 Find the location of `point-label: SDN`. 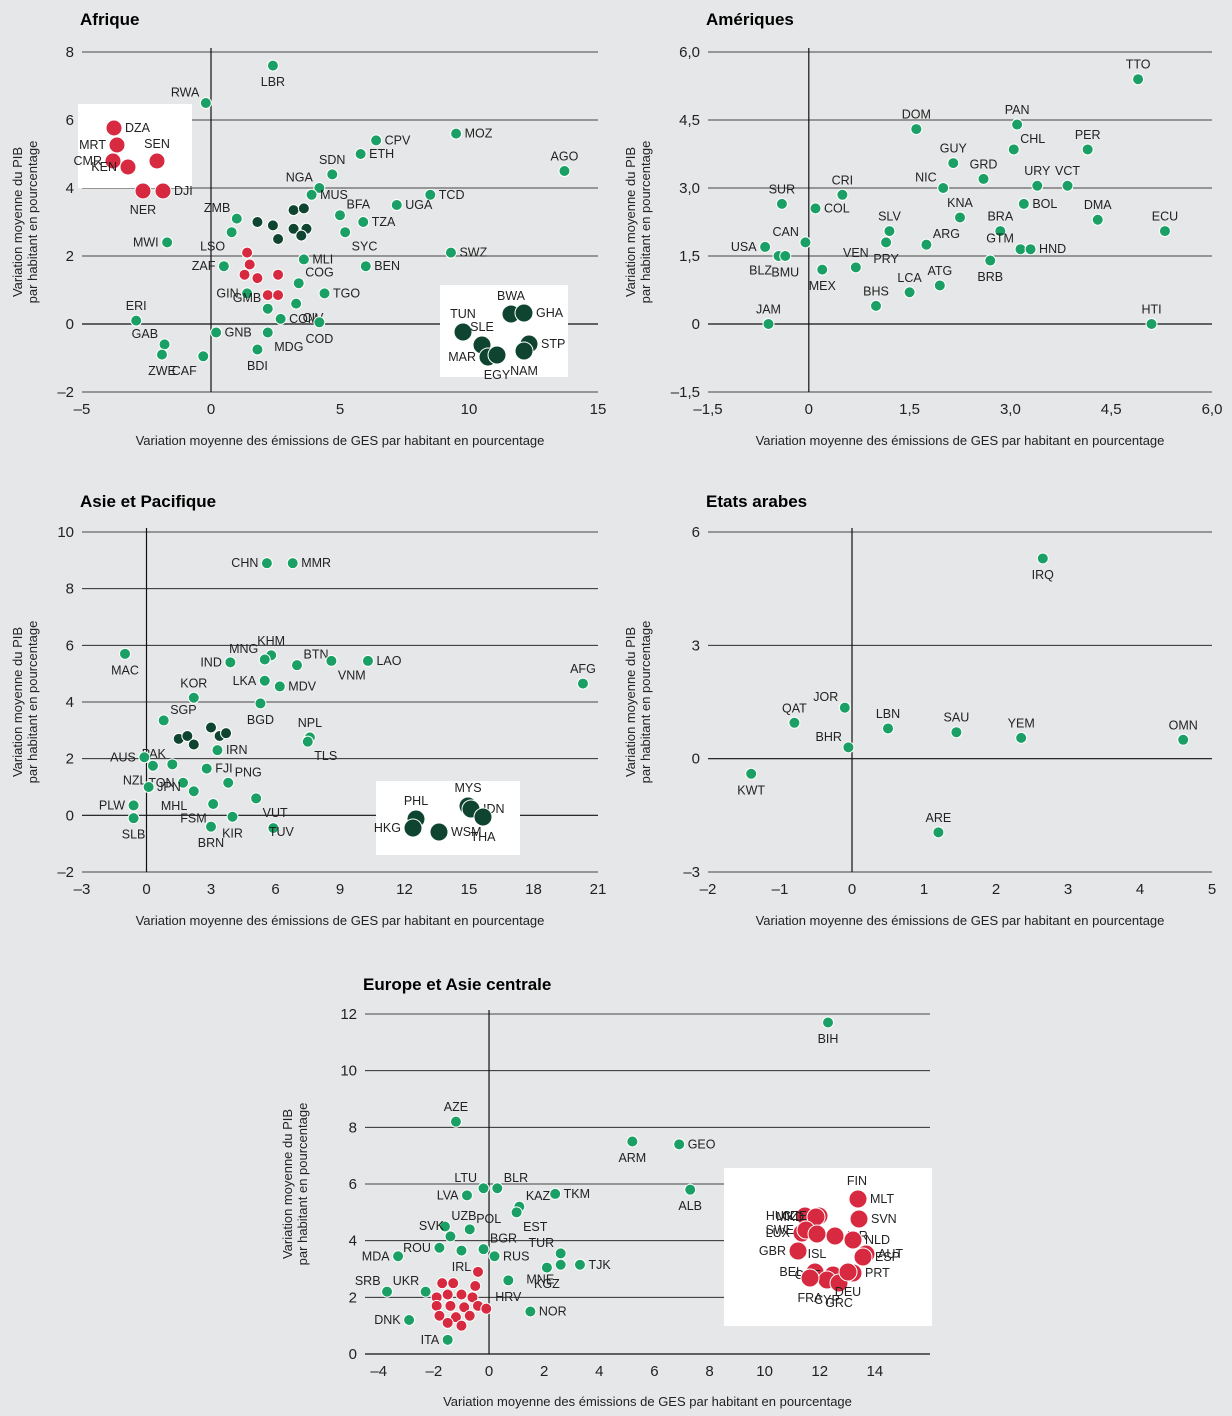

point-label: SDN is located at coordinates (332, 160).